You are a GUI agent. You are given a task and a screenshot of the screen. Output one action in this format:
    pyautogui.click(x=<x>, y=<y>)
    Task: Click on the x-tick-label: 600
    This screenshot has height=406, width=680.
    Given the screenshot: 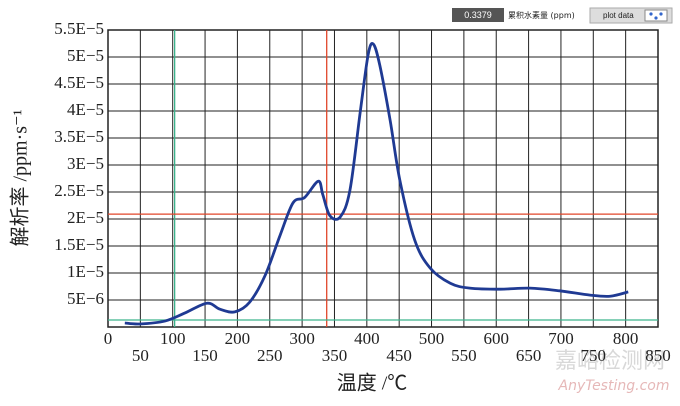 What is the action you would take?
    pyautogui.click(x=496, y=338)
    